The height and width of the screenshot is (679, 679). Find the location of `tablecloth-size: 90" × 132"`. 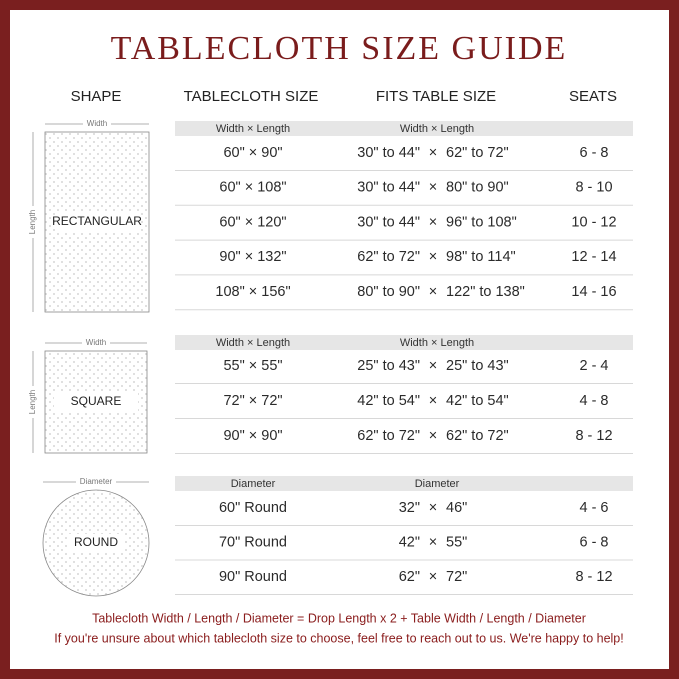

tablecloth-size: 90" × 132" is located at coordinates (252, 257).